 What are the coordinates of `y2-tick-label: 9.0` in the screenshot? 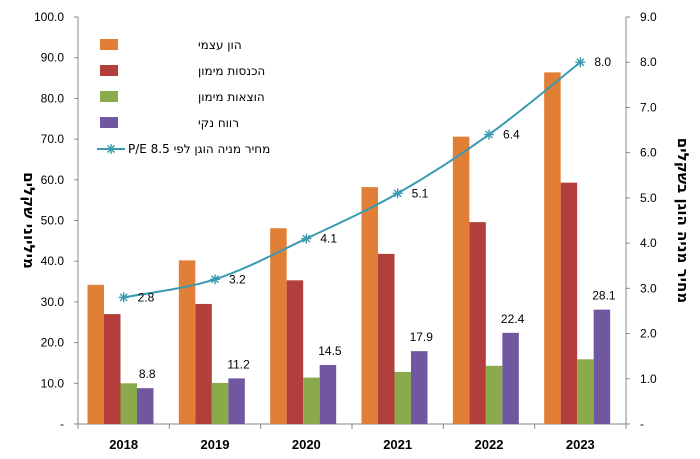 It's located at (648, 17).